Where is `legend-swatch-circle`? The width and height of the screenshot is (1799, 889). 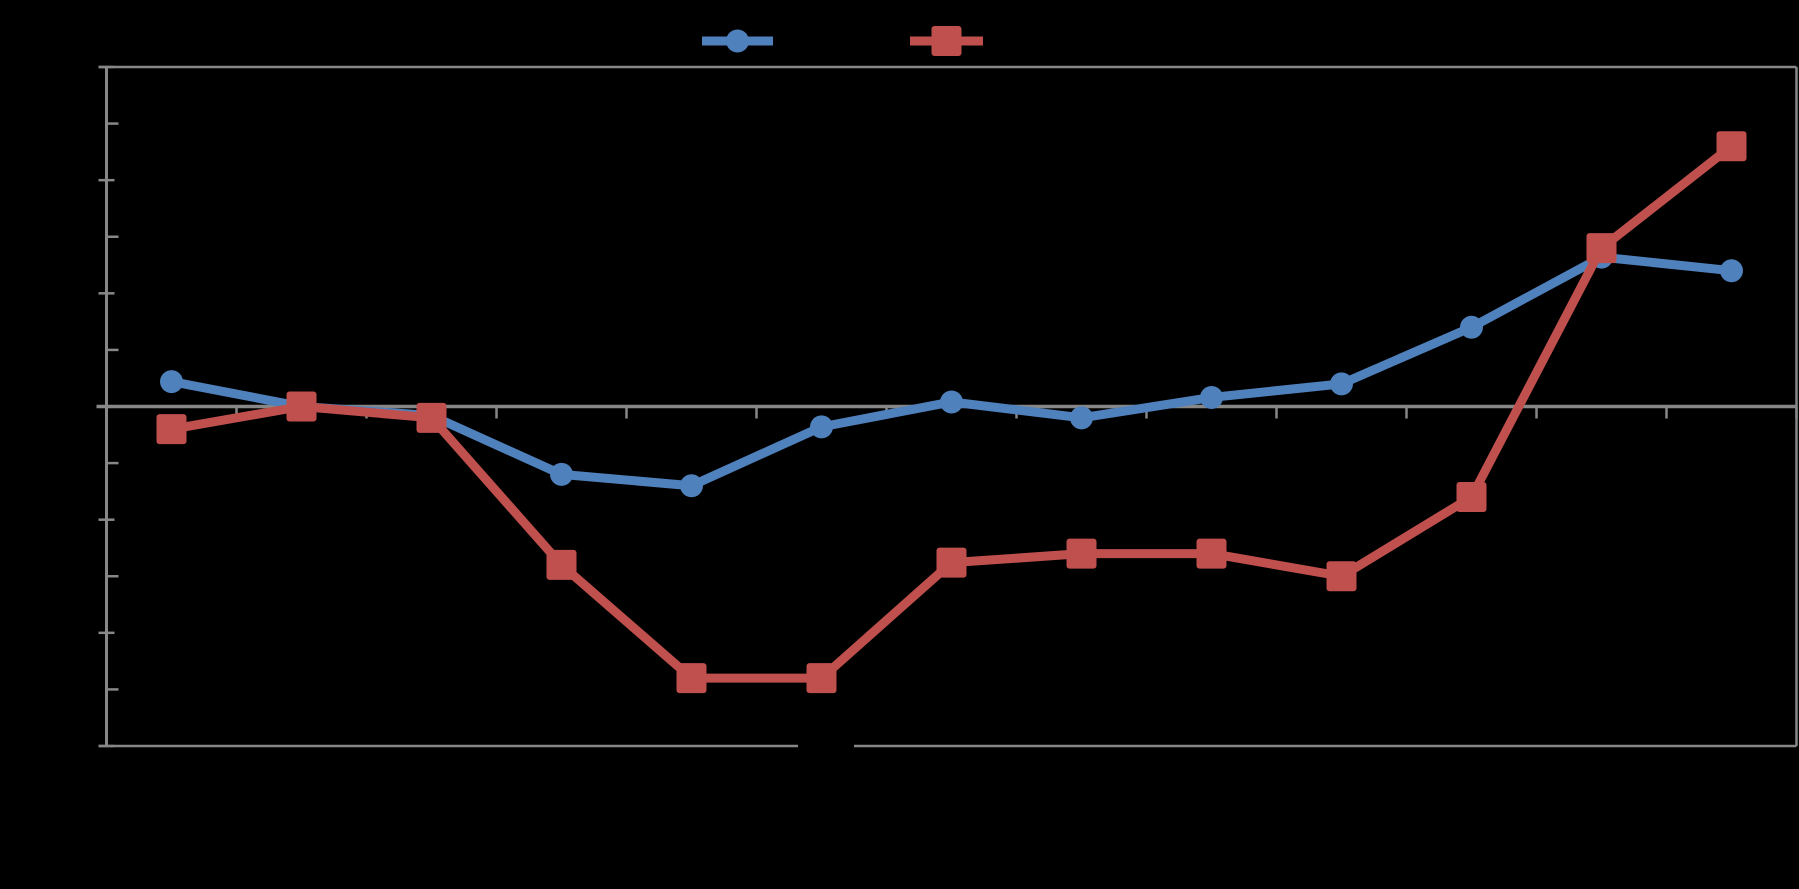
legend-swatch-circle is located at coordinates (737, 41).